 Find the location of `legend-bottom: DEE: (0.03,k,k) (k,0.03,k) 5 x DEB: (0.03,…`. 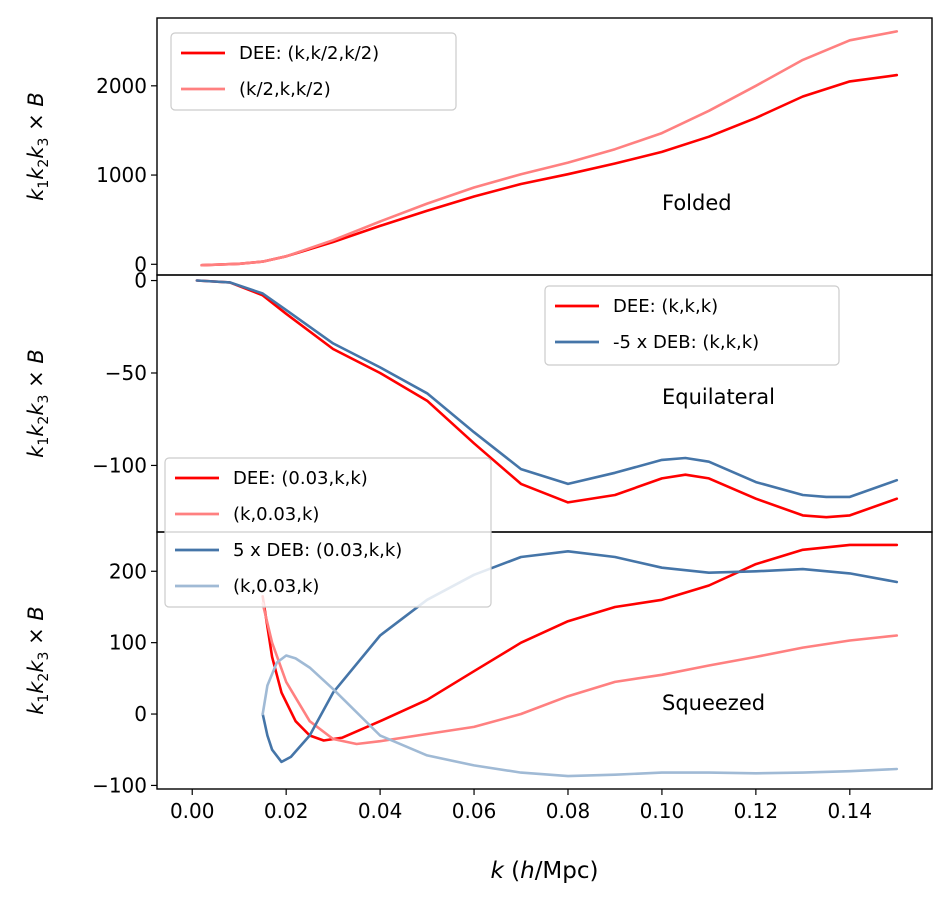

legend-bottom: DEE: (0.03,k,k) (k,0.03,k) 5 x DEB: (0.03,… is located at coordinates (328, 532).